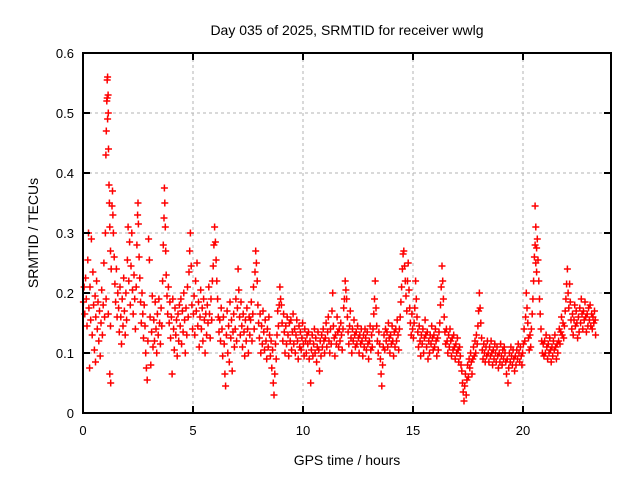 The image size is (640, 480). Describe the element at coordinates (33, 233) in the screenshot. I see `y-axis-title: SRMTID / TECUs` at that location.